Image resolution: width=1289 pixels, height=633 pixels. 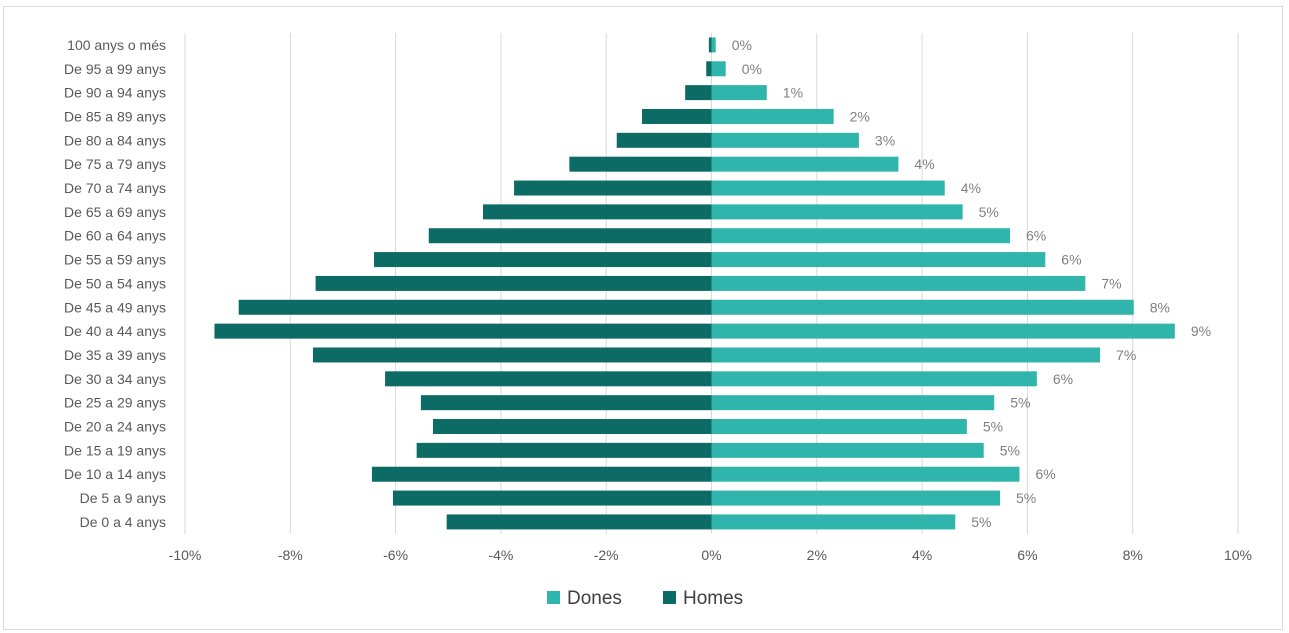 I want to click on category-label: De 75 a 79 anys, so click(x=115, y=164).